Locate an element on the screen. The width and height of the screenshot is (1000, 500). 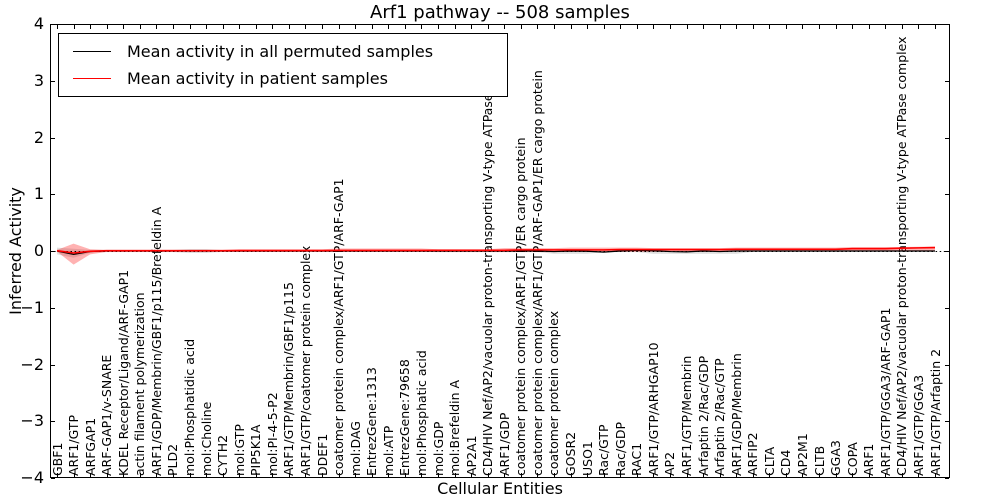
y-tick-label: −4 is located at coordinates (32, 477).